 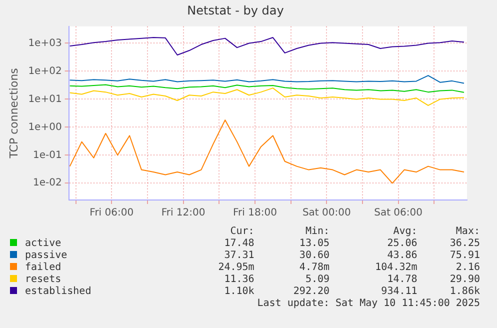 What do you see at coordinates (311, 292) in the screenshot?
I see `text: 292.20` at bounding box center [311, 292].